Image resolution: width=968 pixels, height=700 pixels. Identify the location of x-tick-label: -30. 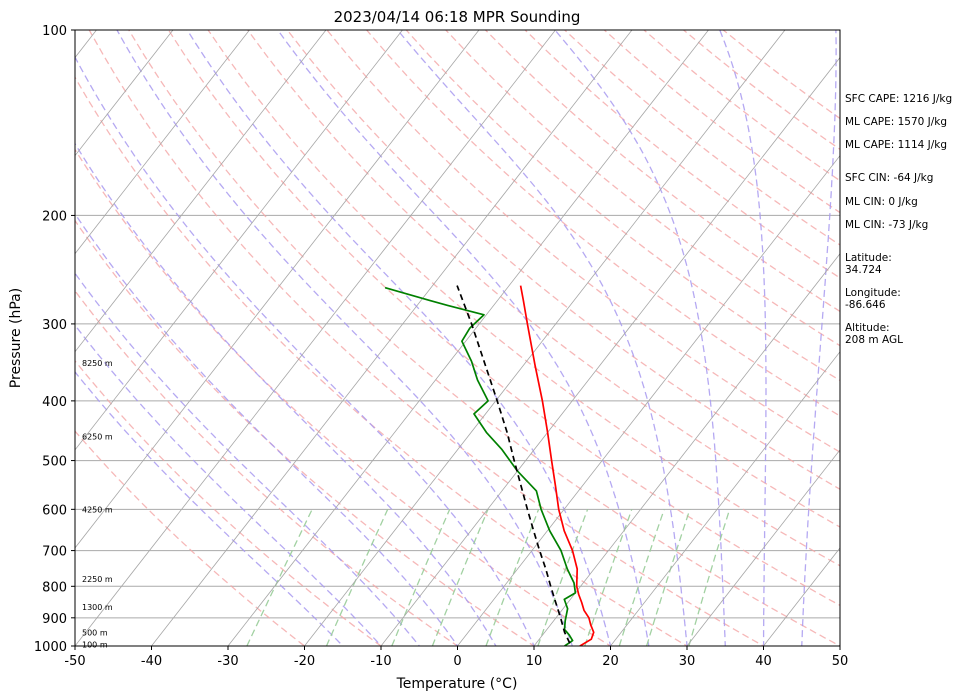
(227, 661).